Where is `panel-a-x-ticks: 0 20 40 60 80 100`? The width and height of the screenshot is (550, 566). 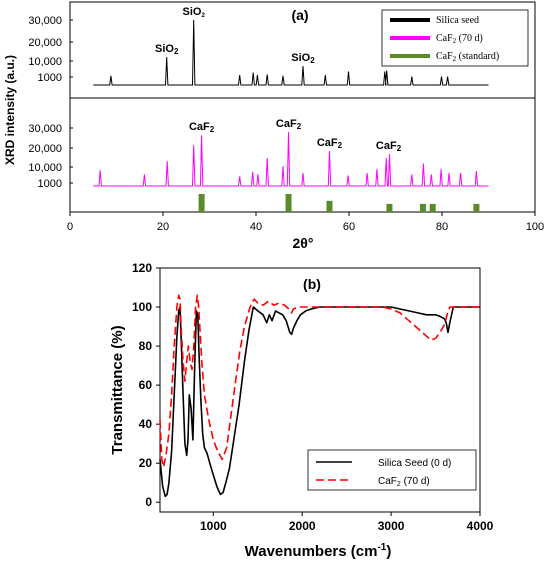 panel-a-x-ticks: 0 20 40 60 80 100 is located at coordinates (305, 222).